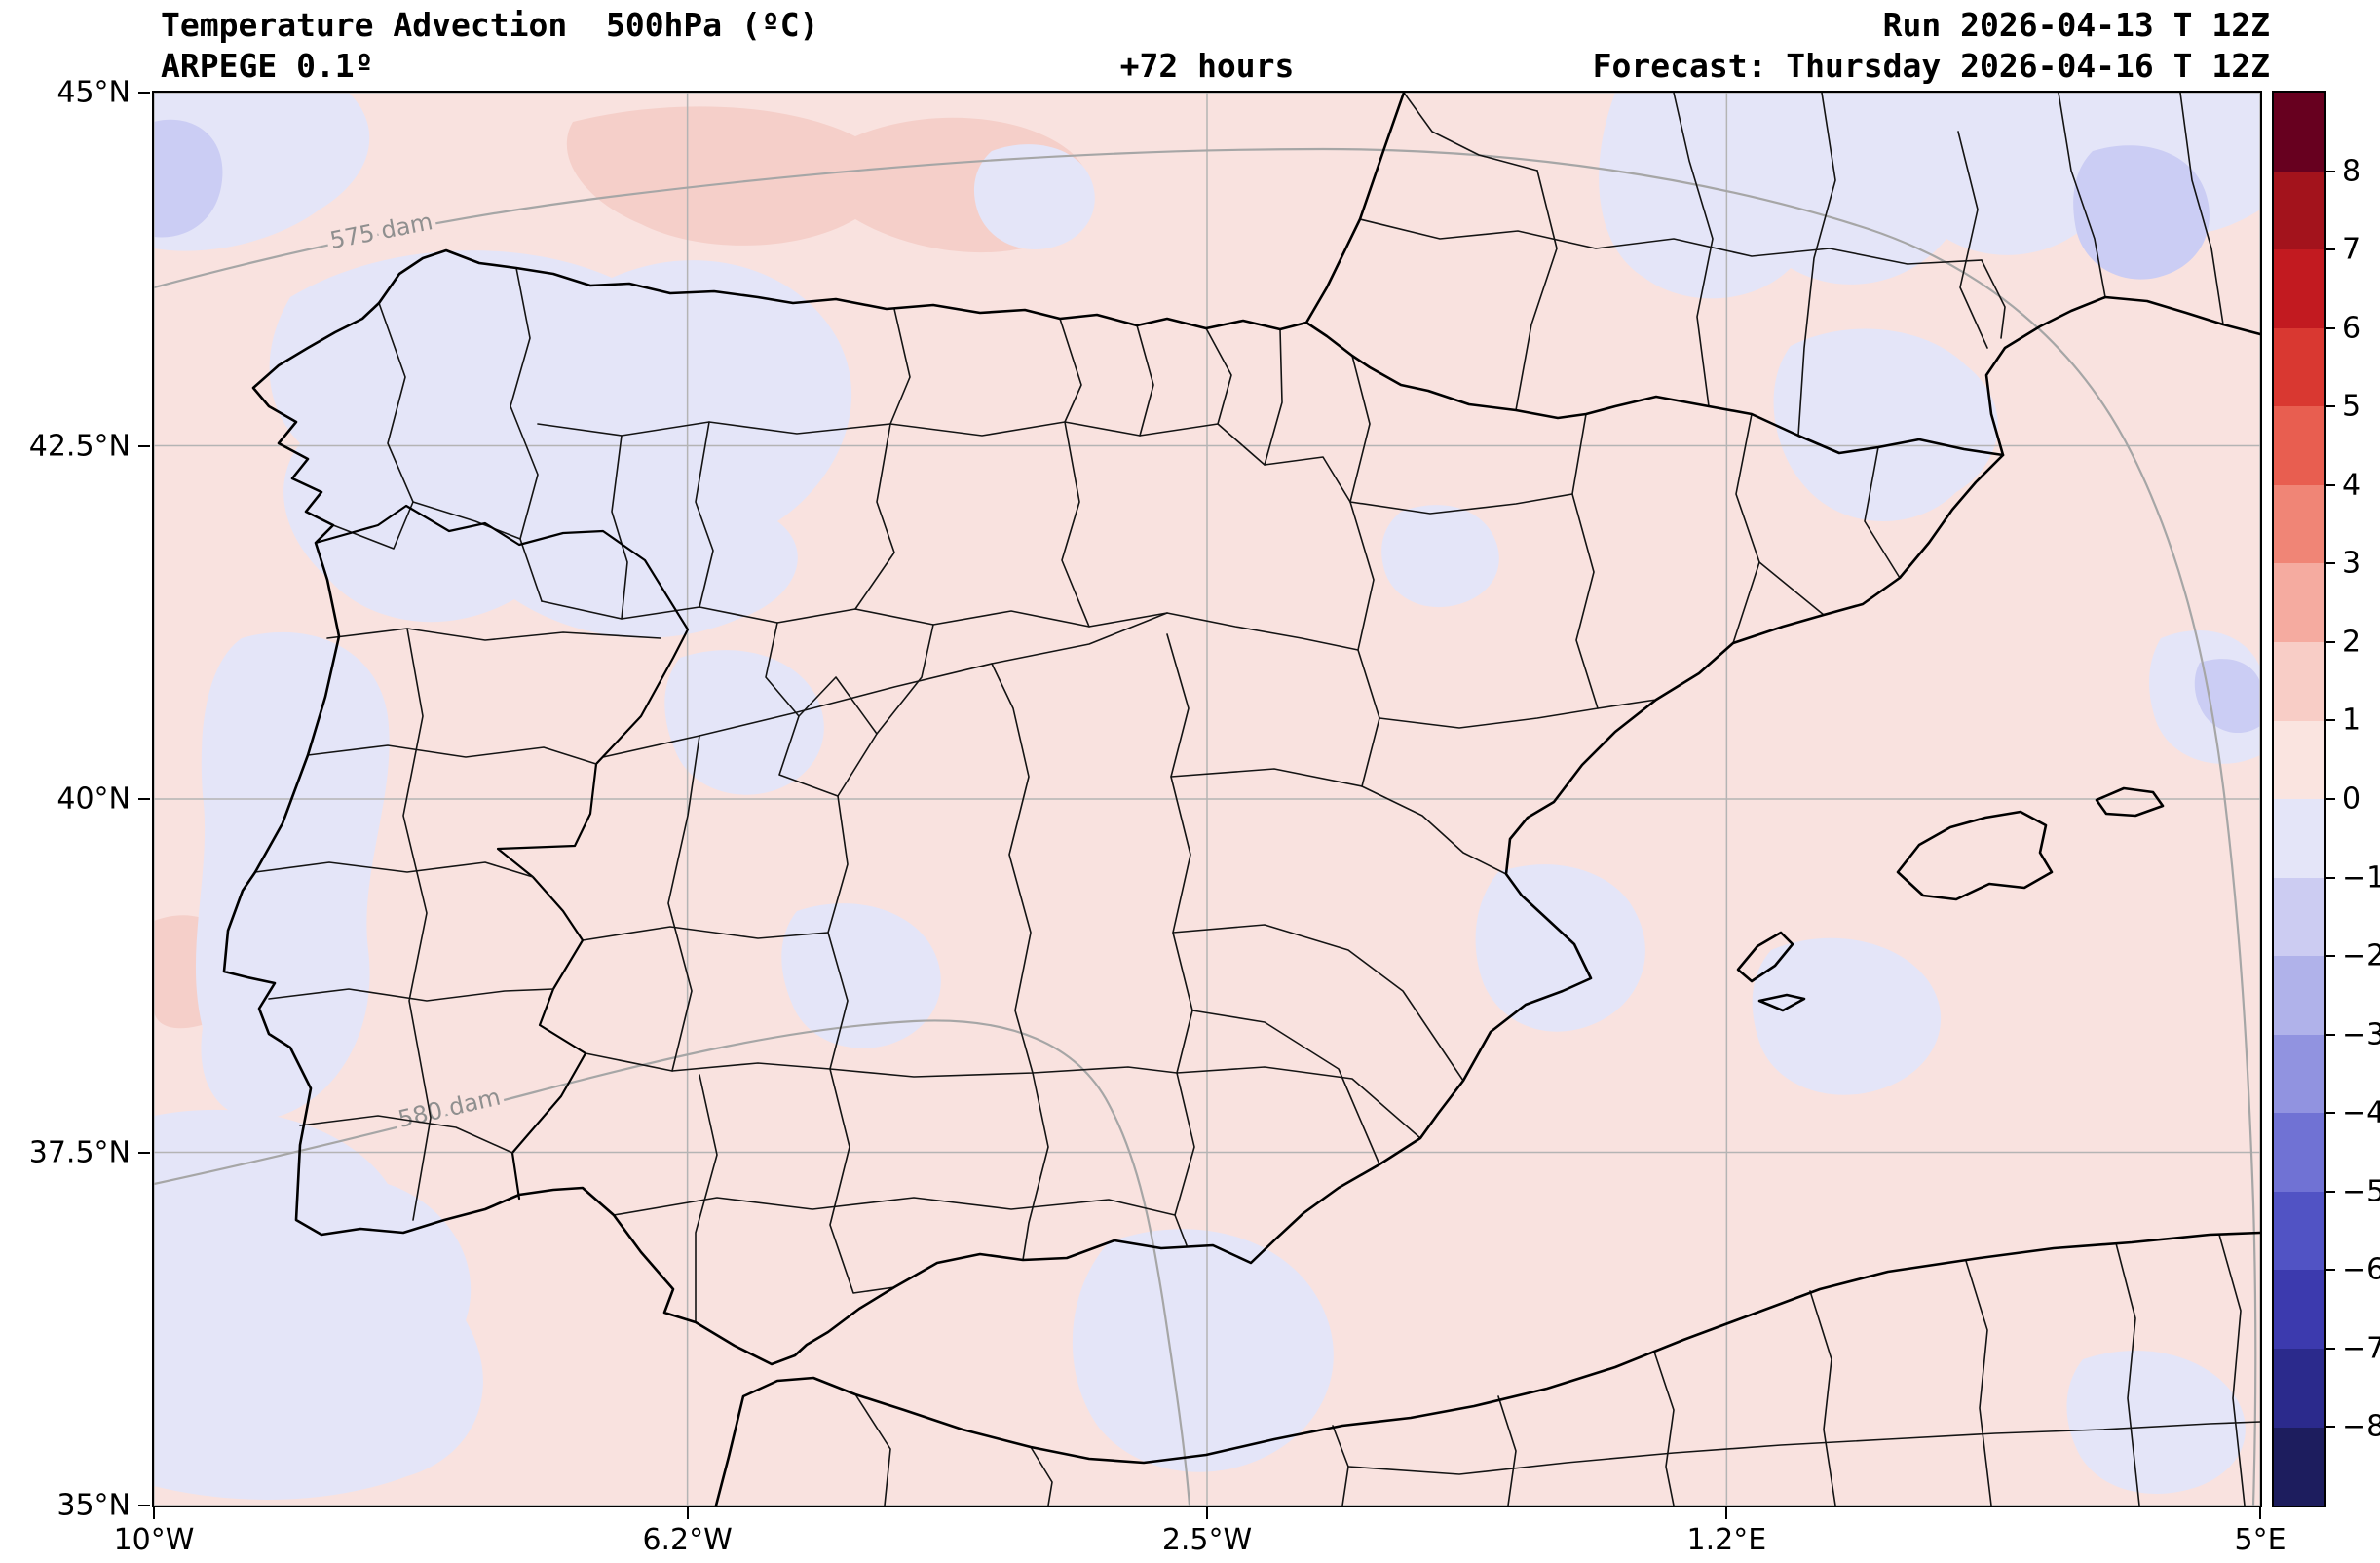 Image resolution: width=2380 pixels, height=1563 pixels. Describe the element at coordinates (2361, 1034) in the screenshot. I see `colorbar-tick-label: −3` at that location.